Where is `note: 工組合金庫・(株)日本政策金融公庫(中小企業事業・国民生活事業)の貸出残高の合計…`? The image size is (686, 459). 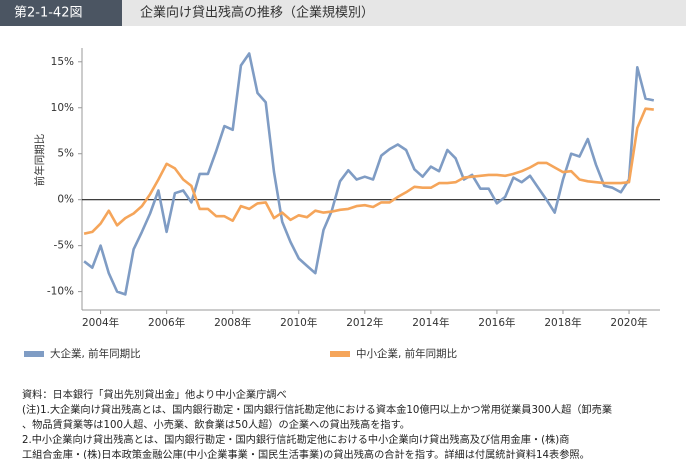
note: 工組合金庫・(株)日本政策金融公庫(中小企業事業・国民生活事業)の貸出残高の合計… is located at coordinates (306, 453).